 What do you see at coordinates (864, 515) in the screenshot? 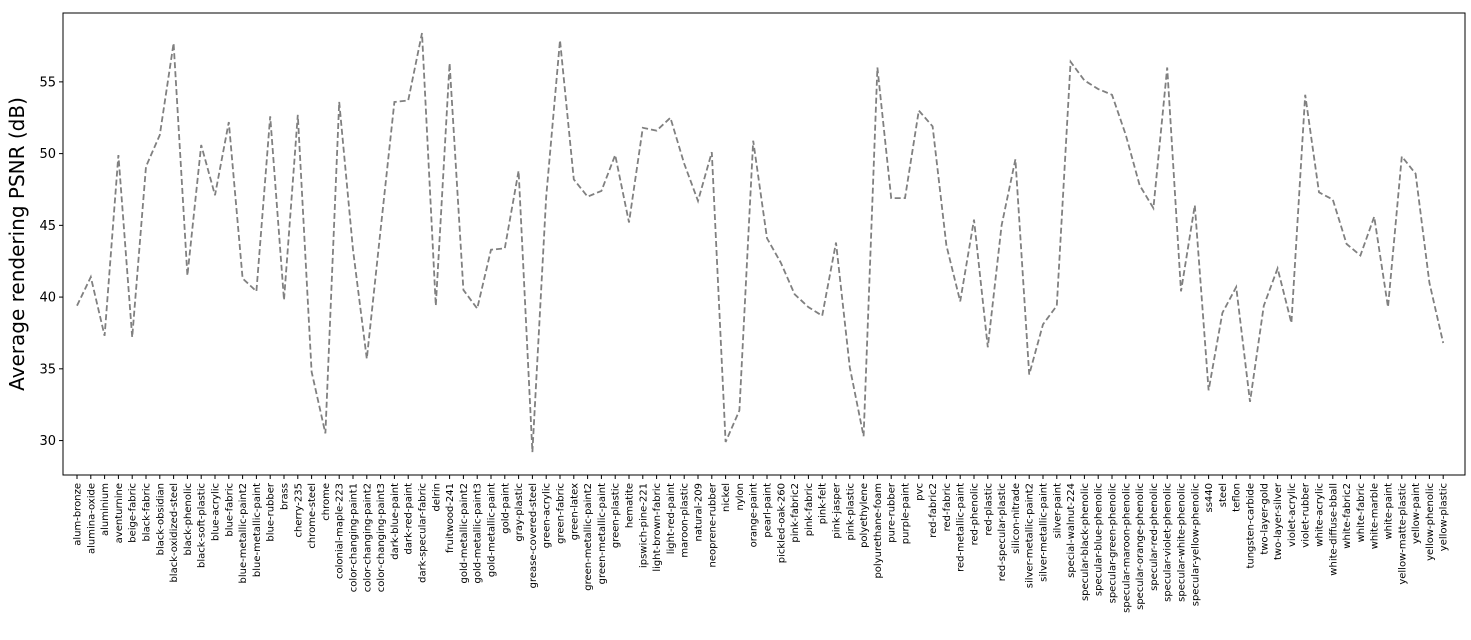
I see `x-tick-label: polyethylene` at bounding box center [864, 515].